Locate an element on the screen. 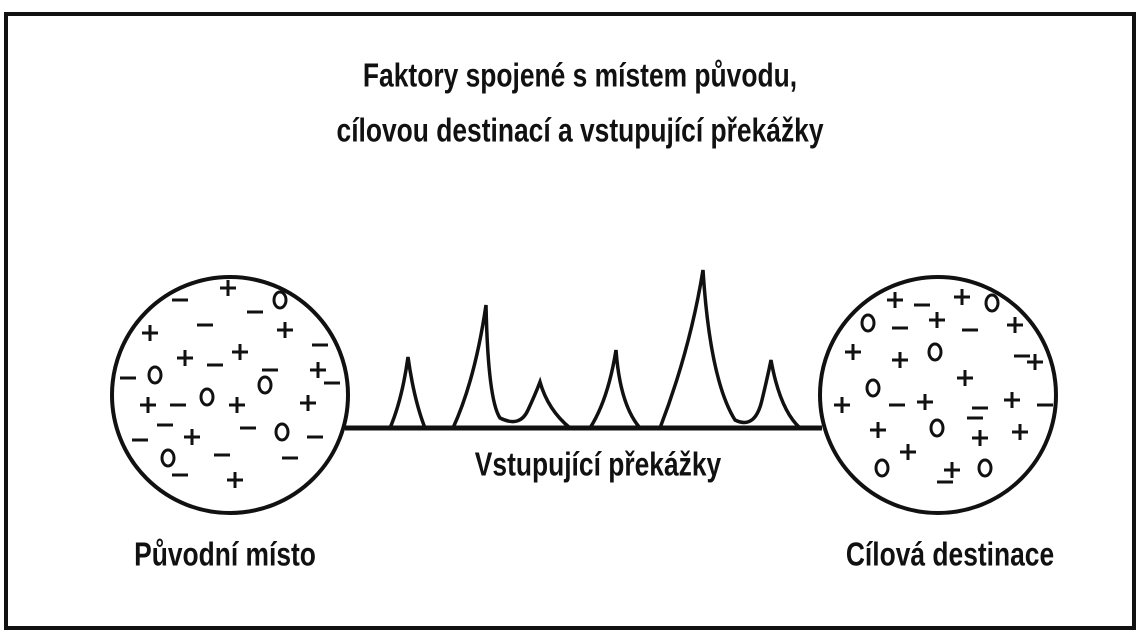  destination-label-group: Cílová destinace is located at coordinates (950, 555).